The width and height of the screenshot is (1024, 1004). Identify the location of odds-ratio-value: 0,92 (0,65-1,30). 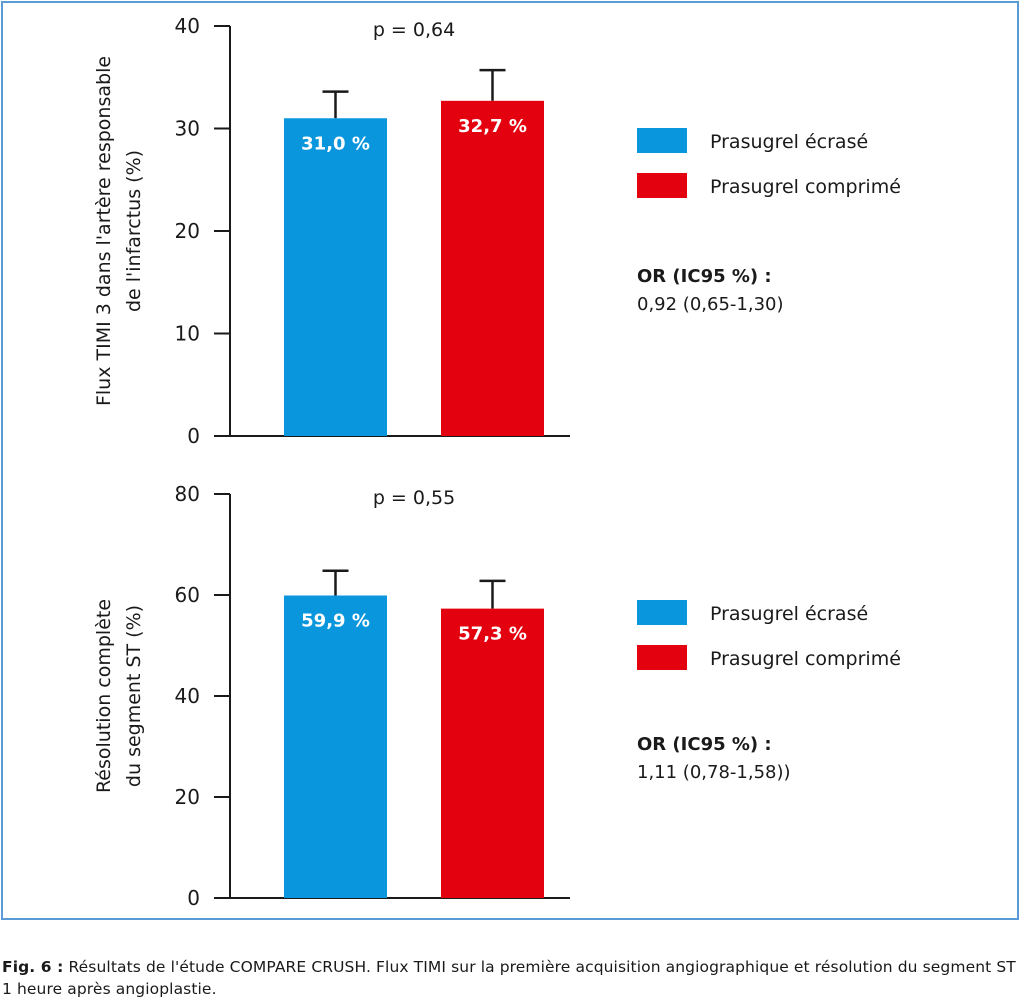
(710, 304).